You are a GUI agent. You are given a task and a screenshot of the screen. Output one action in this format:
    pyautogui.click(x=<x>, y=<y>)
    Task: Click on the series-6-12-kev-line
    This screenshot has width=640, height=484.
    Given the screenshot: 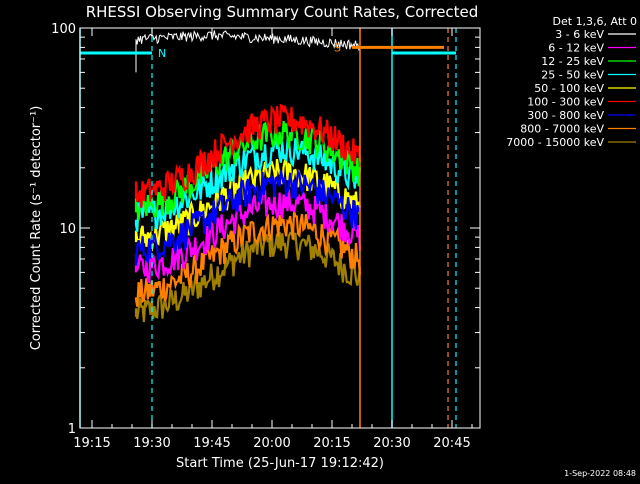 What is the action you would take?
    pyautogui.click(x=248, y=236)
    